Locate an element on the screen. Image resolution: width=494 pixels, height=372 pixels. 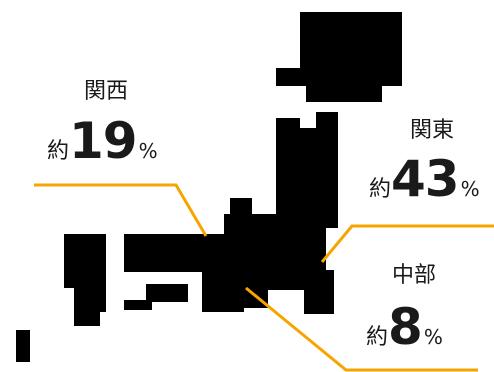
chubu-unit: % is located at coordinates (433, 337).